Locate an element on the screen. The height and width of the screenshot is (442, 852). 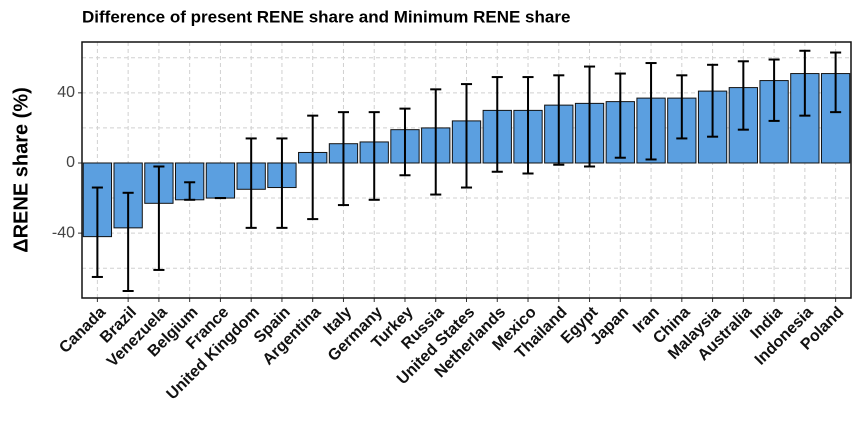
y-tick-label: 40 is located at coordinates (66, 92).